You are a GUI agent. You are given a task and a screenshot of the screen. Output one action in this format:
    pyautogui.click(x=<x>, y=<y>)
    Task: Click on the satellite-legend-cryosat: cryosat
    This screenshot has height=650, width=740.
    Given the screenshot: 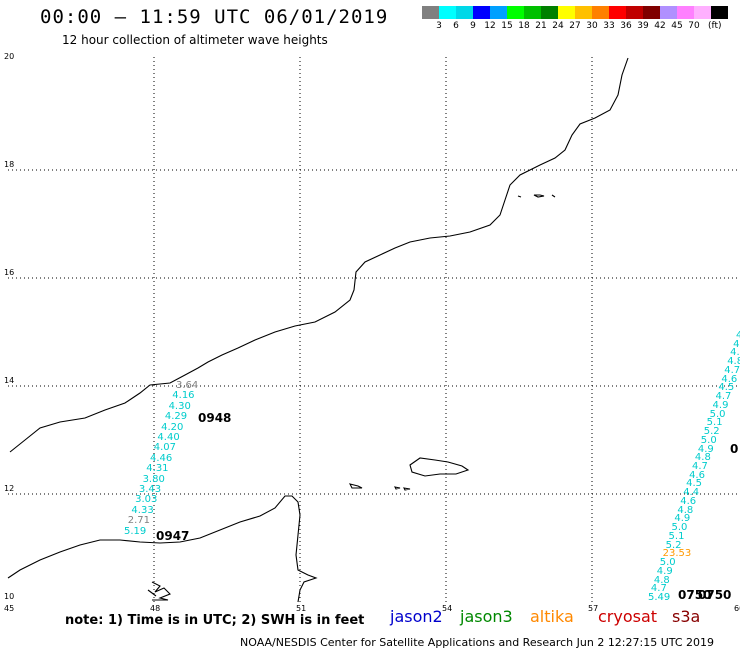 What is the action you would take?
    pyautogui.click(x=628, y=616)
    